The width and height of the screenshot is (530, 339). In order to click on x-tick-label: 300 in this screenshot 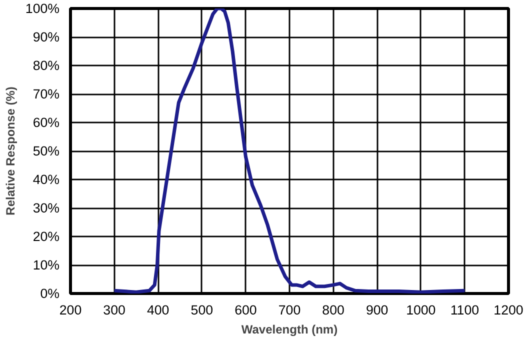, I will do `click(114, 310)`.